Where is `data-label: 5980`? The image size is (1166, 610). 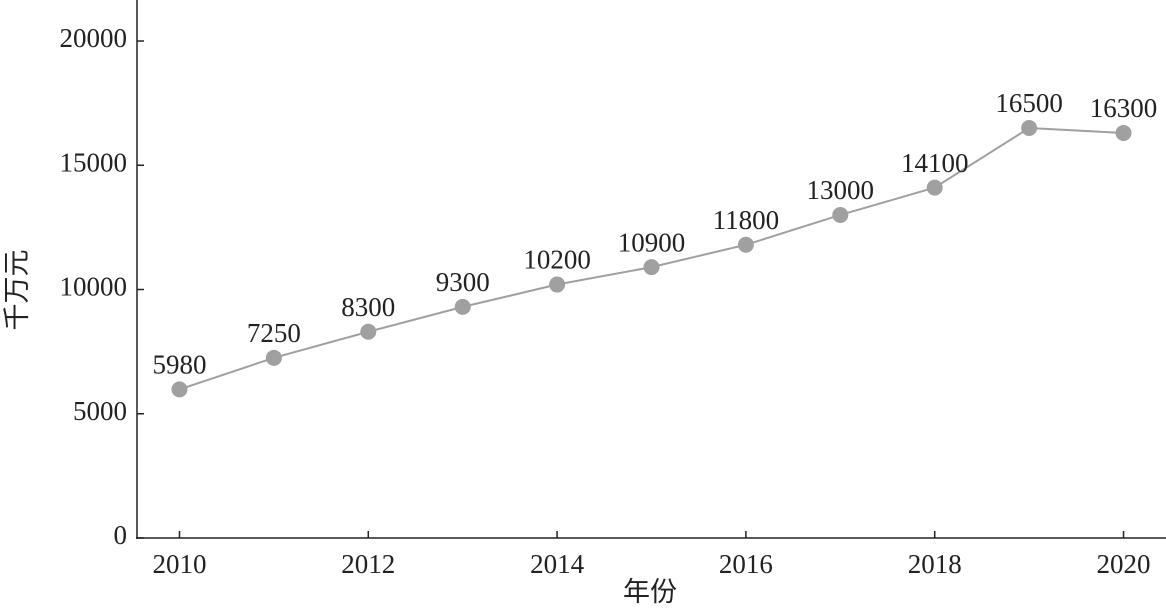 data-label: 5980 is located at coordinates (179, 365).